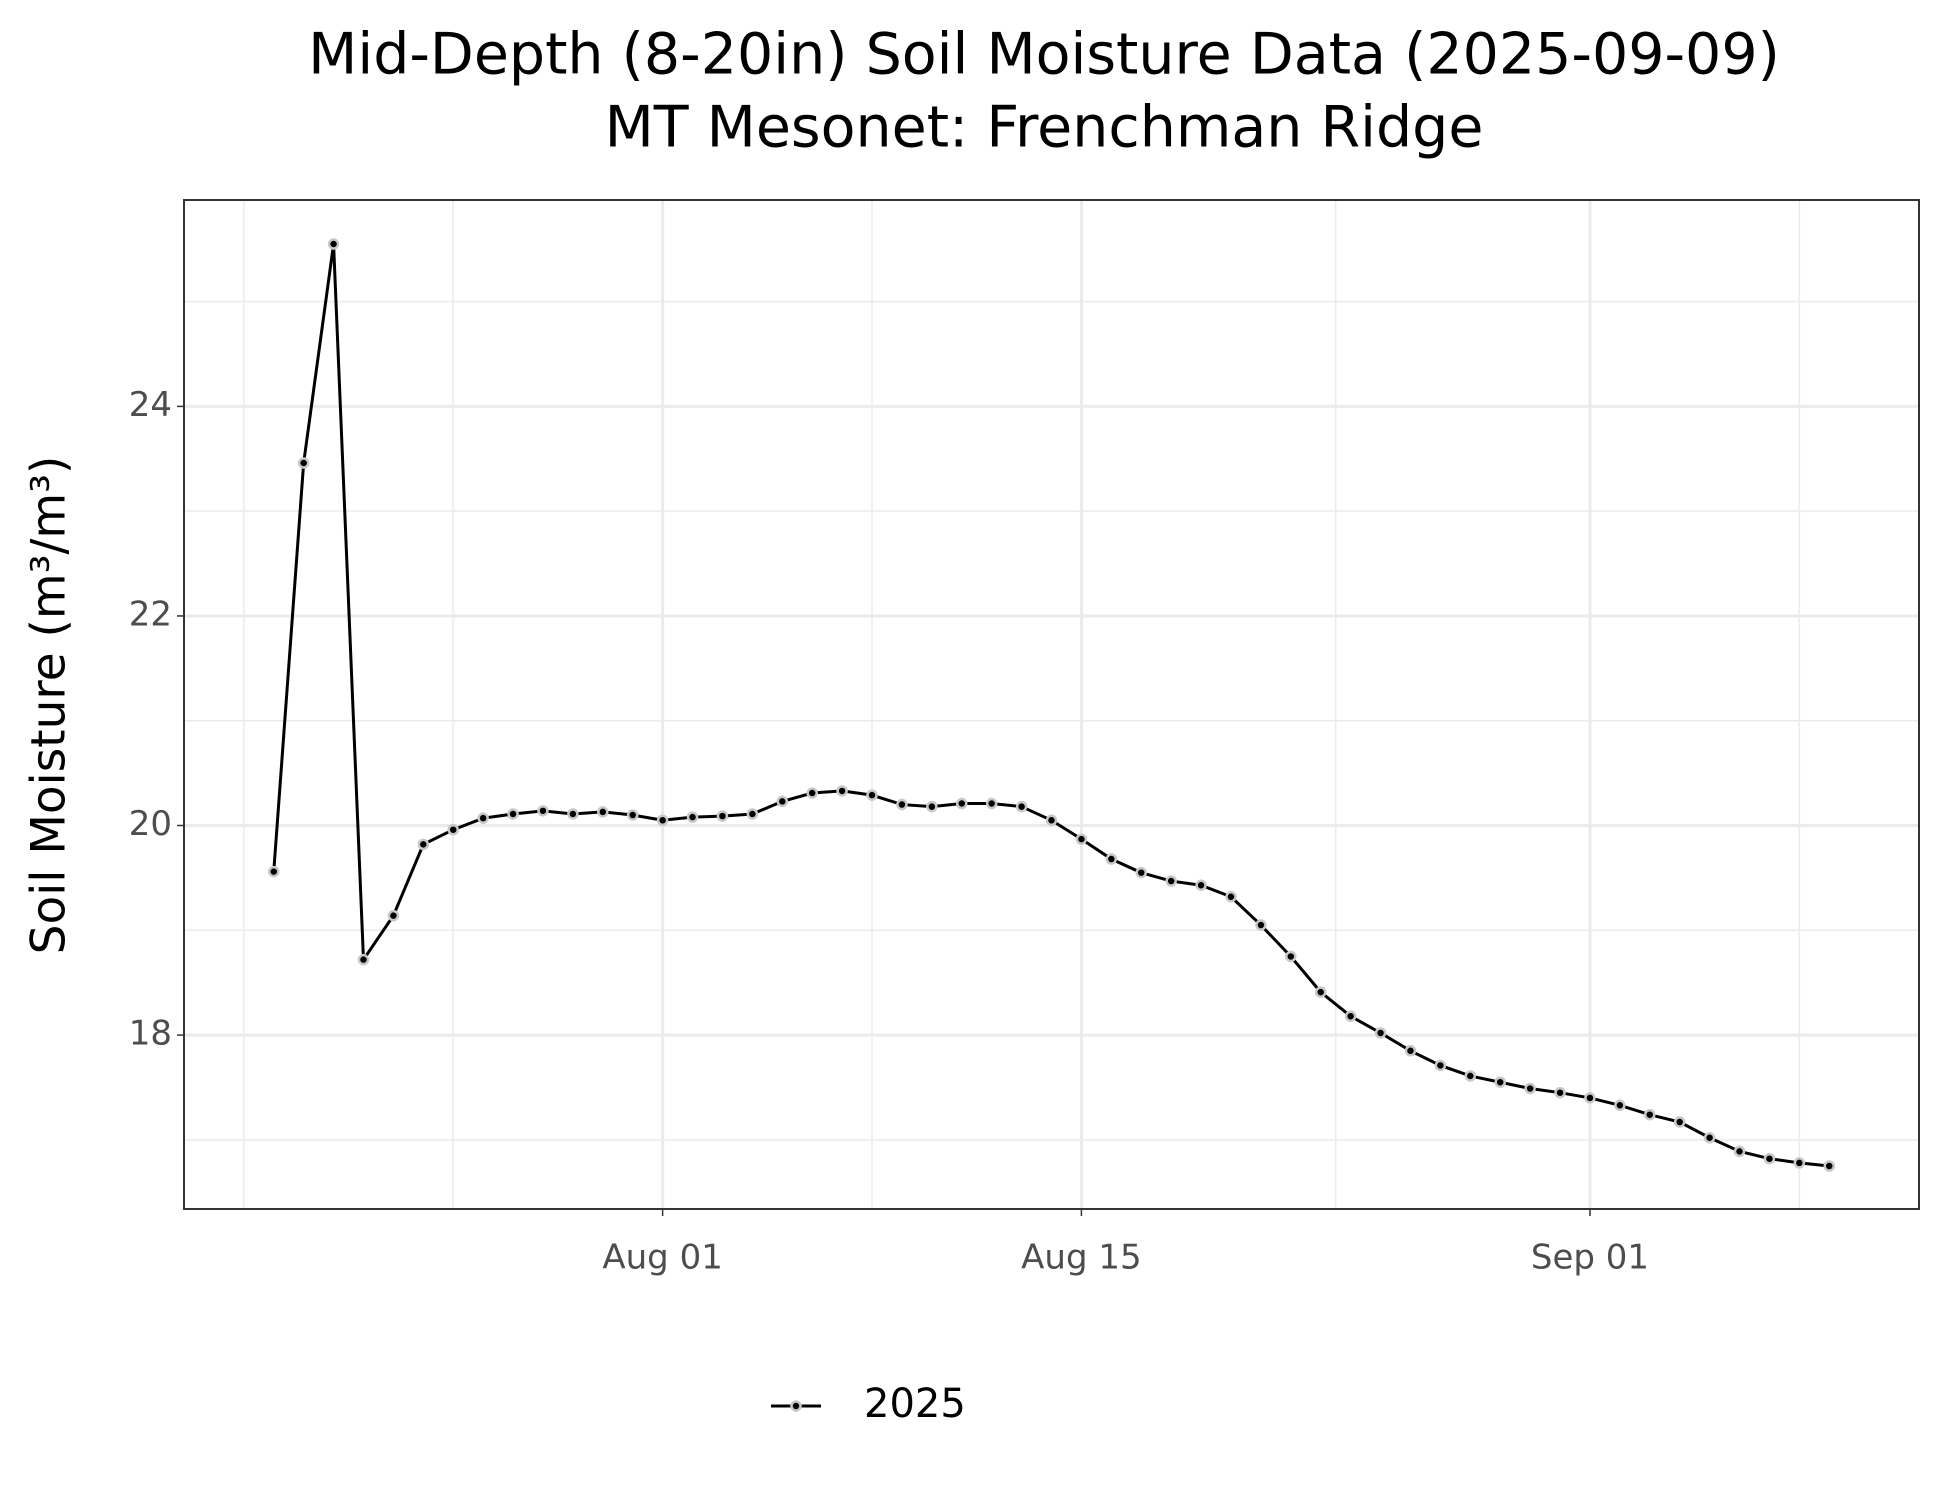 The image size is (1950, 1500). Describe the element at coordinates (796, 1406) in the screenshot. I see `legend-point` at that location.